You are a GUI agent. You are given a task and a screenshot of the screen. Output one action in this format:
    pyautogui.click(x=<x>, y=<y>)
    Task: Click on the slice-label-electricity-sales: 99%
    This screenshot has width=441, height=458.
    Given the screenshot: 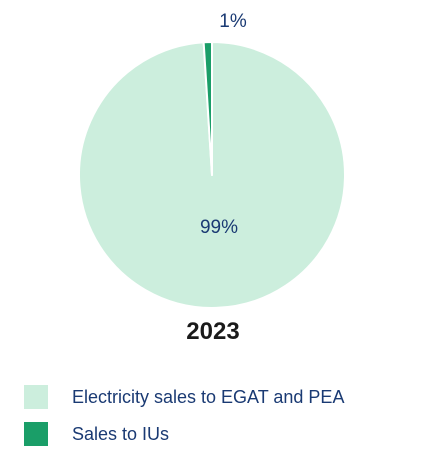 What is the action you would take?
    pyautogui.click(x=219, y=227)
    